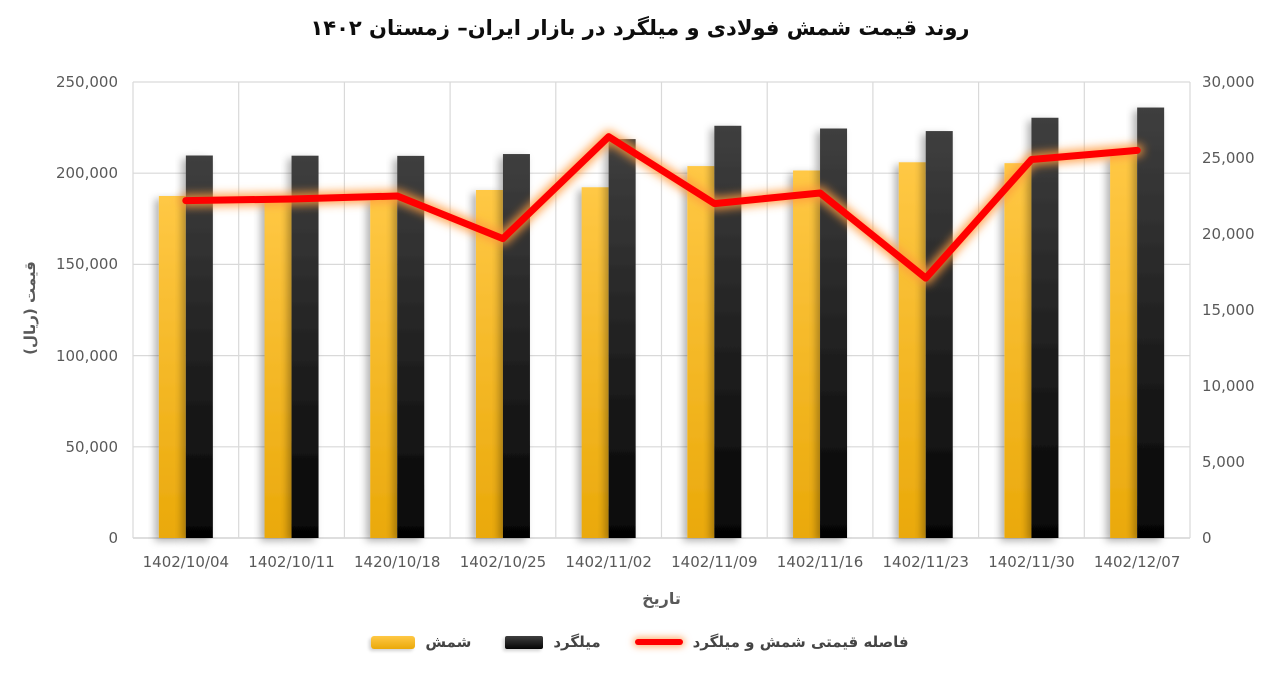 This screenshot has height=680, width=1280. I want to click on legend-item-milgard: میلگرد, so click(553, 642).